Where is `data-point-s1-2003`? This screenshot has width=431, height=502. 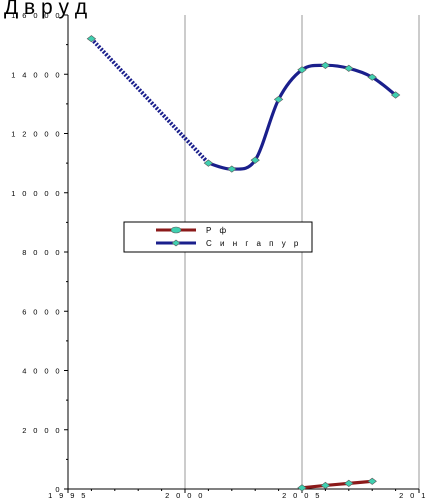
data-point-s1-2003 is located at coordinates (255, 160).